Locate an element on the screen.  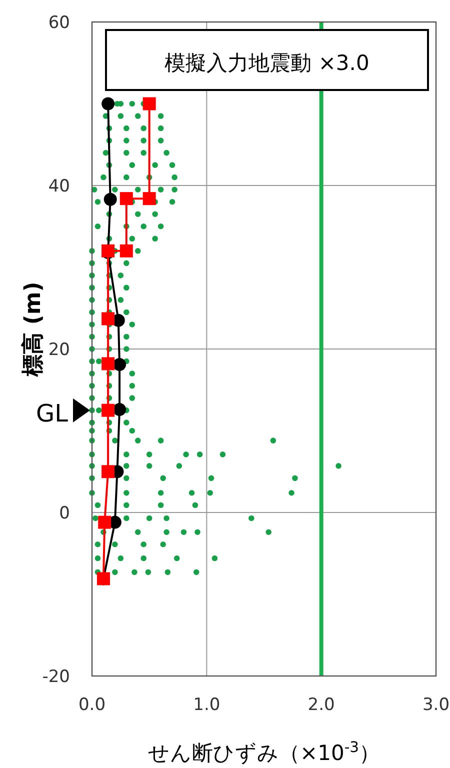
x-axis-title: せん断ひずみ（×10$^{-3}$） is located at coordinates (264, 751).